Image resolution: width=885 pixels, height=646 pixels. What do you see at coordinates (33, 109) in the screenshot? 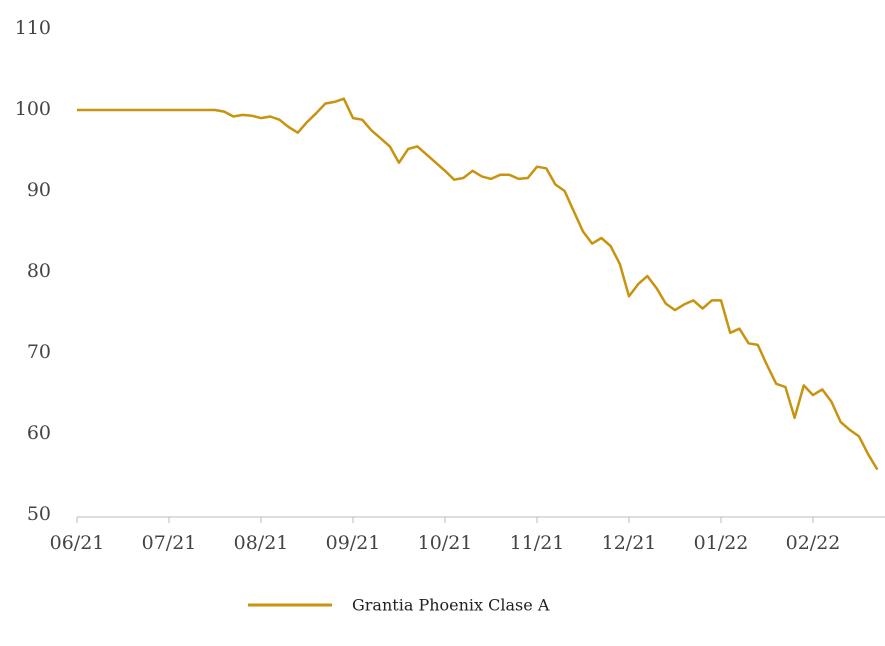
I see `y-tick-label: 100` at bounding box center [33, 109].